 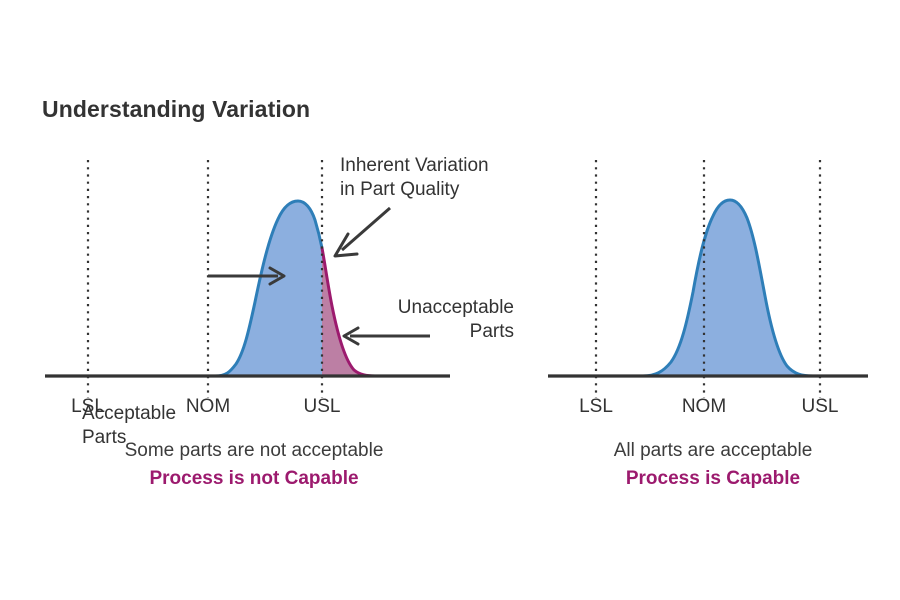 What do you see at coordinates (104, 438) in the screenshot?
I see `annotation-acceptable-parts-line-2: Parts` at bounding box center [104, 438].